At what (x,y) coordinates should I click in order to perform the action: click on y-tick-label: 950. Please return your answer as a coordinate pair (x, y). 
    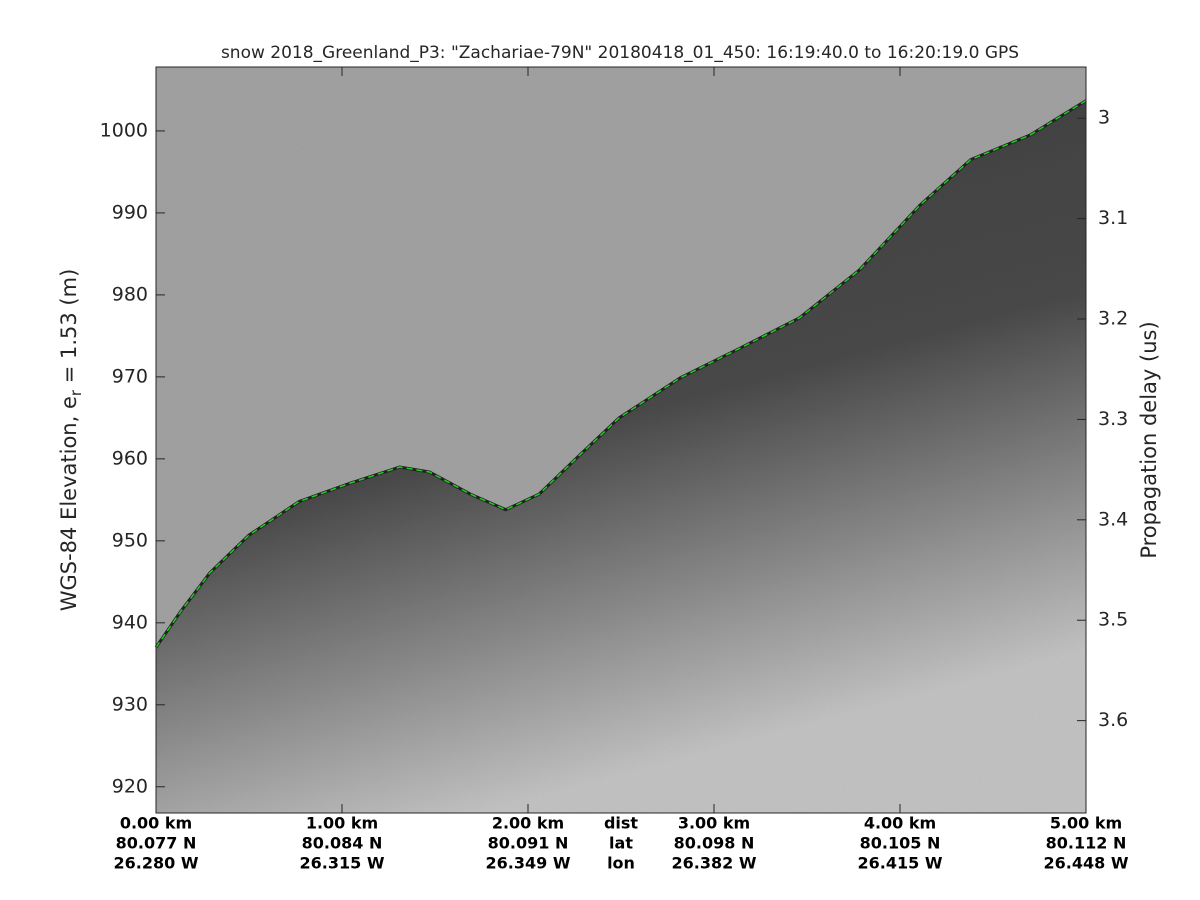
    Looking at the image, I should click on (130, 540).